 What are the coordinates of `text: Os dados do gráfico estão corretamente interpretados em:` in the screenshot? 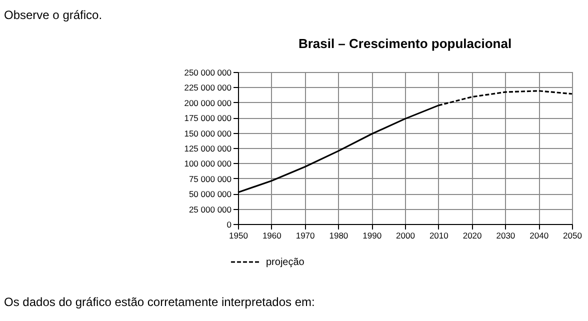 It's located at (159, 302).